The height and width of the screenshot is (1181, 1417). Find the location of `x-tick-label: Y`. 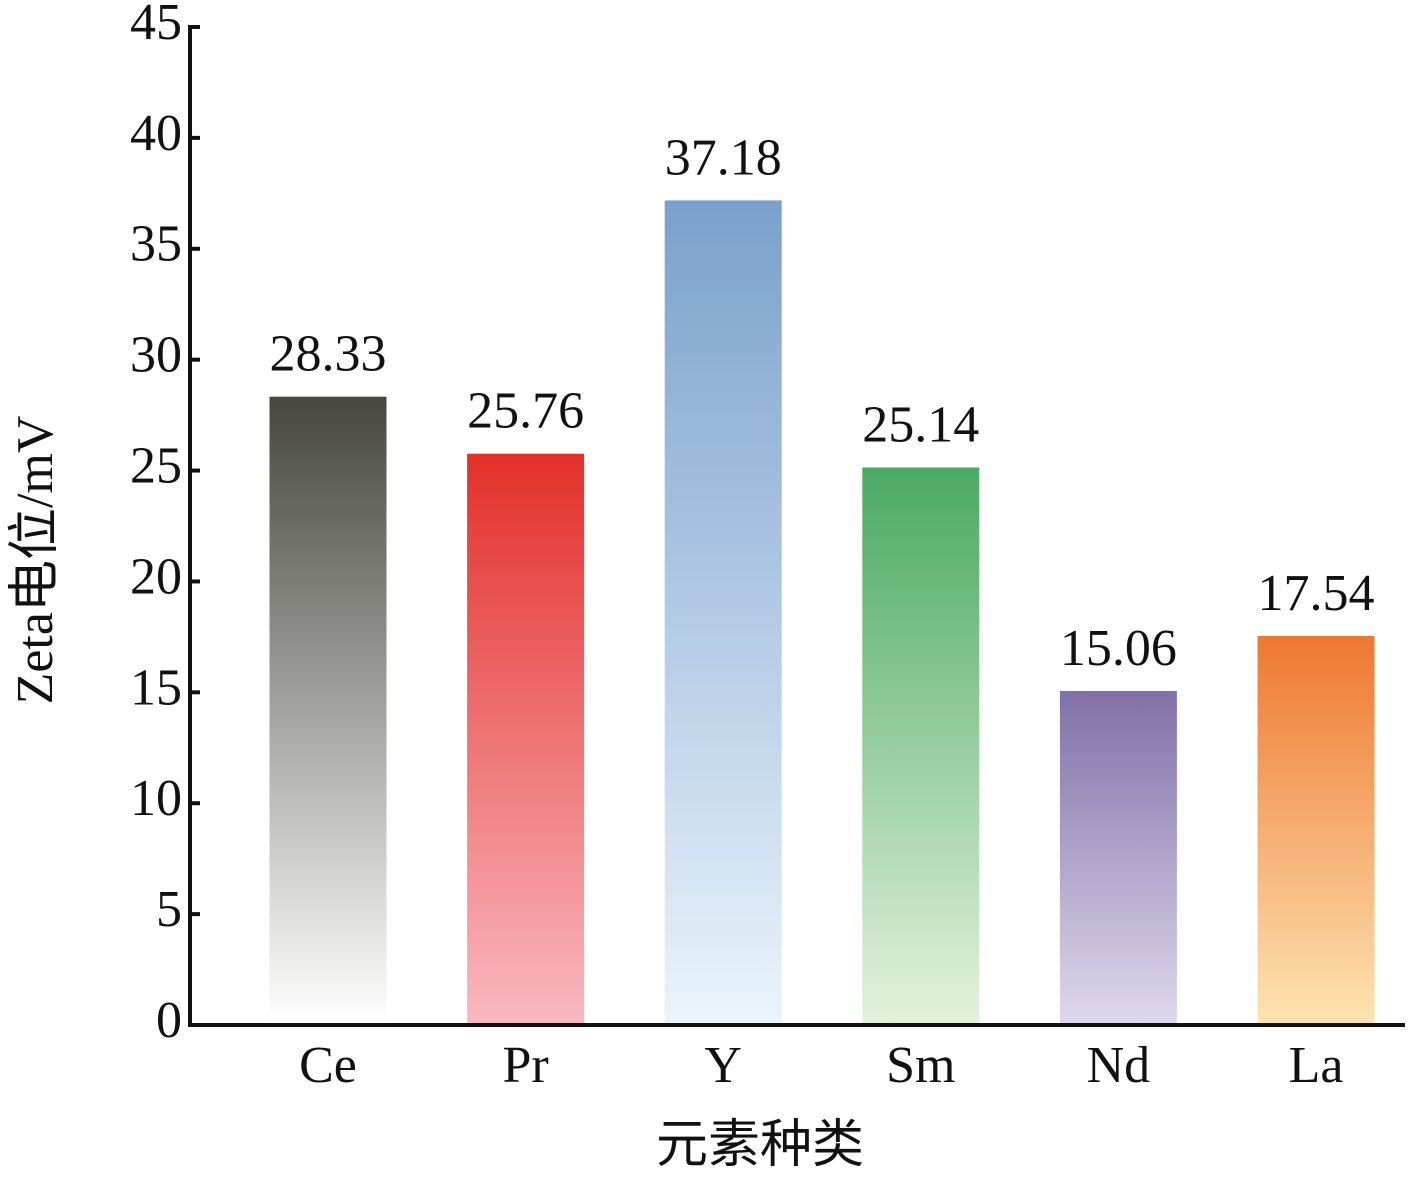

x-tick-label: Y is located at coordinates (723, 1065).